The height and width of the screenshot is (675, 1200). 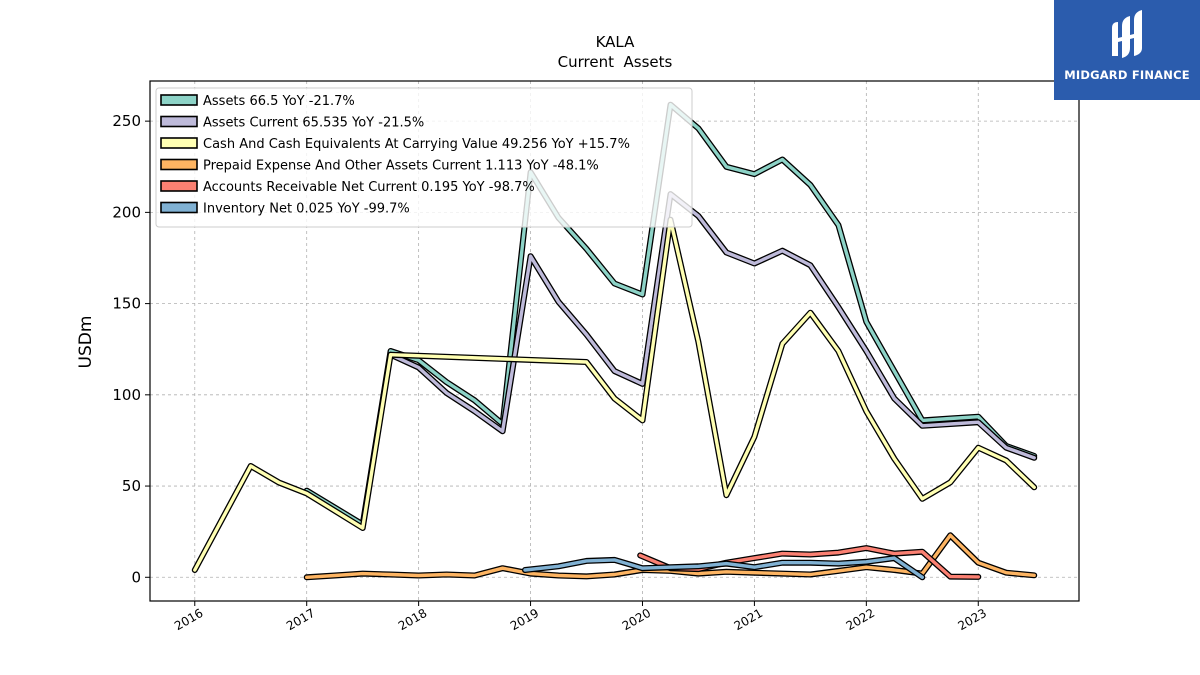 What do you see at coordinates (636, 619) in the screenshot?
I see `x-tick-label: 2020` at bounding box center [636, 619].